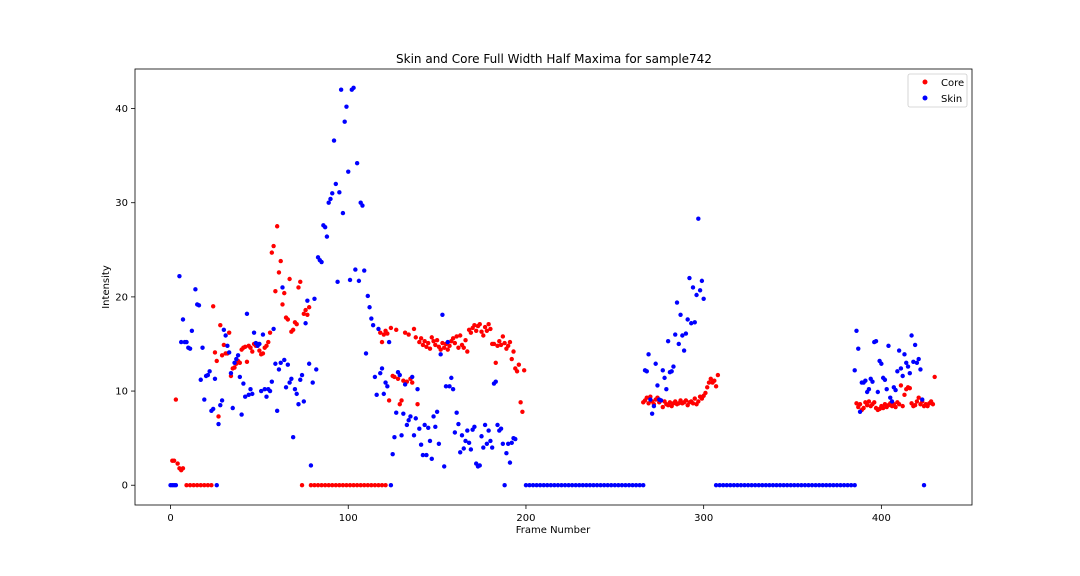 The width and height of the screenshot is (1080, 576). I want to click on legend-label-core: Core, so click(952, 83).